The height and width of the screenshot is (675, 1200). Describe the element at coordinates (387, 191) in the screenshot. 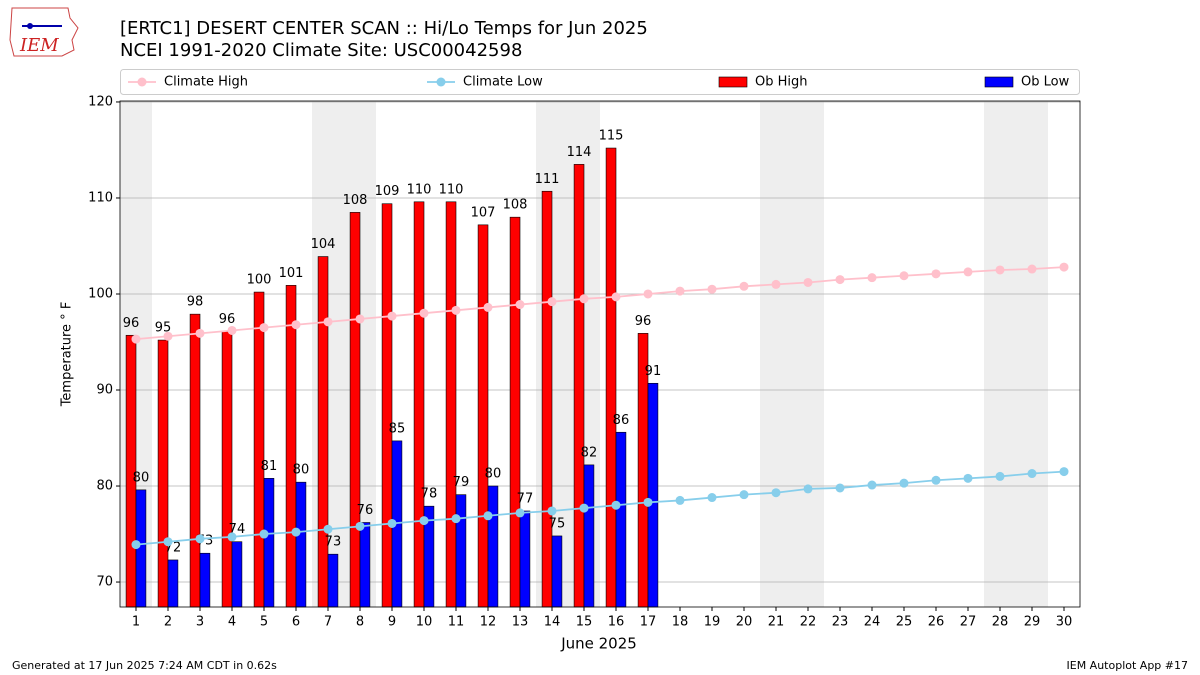

I see `data-label: 109` at that location.